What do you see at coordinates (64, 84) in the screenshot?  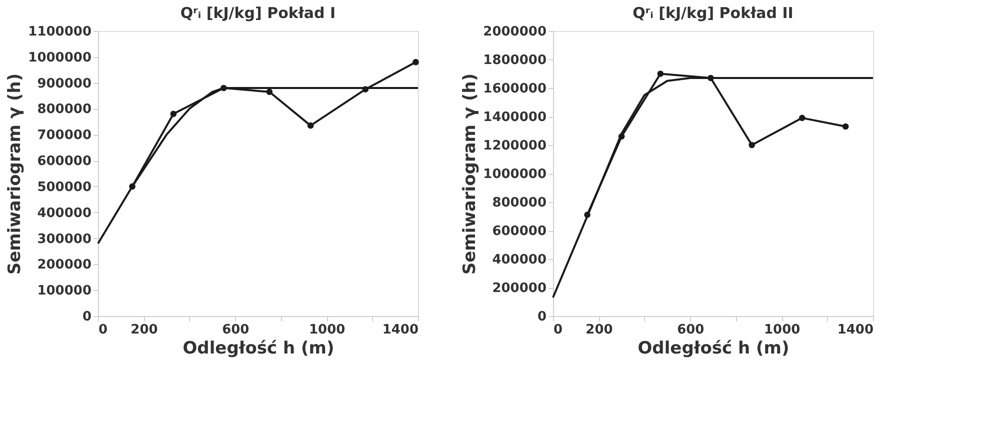 I see `y-tick-label: 900000` at bounding box center [64, 84].